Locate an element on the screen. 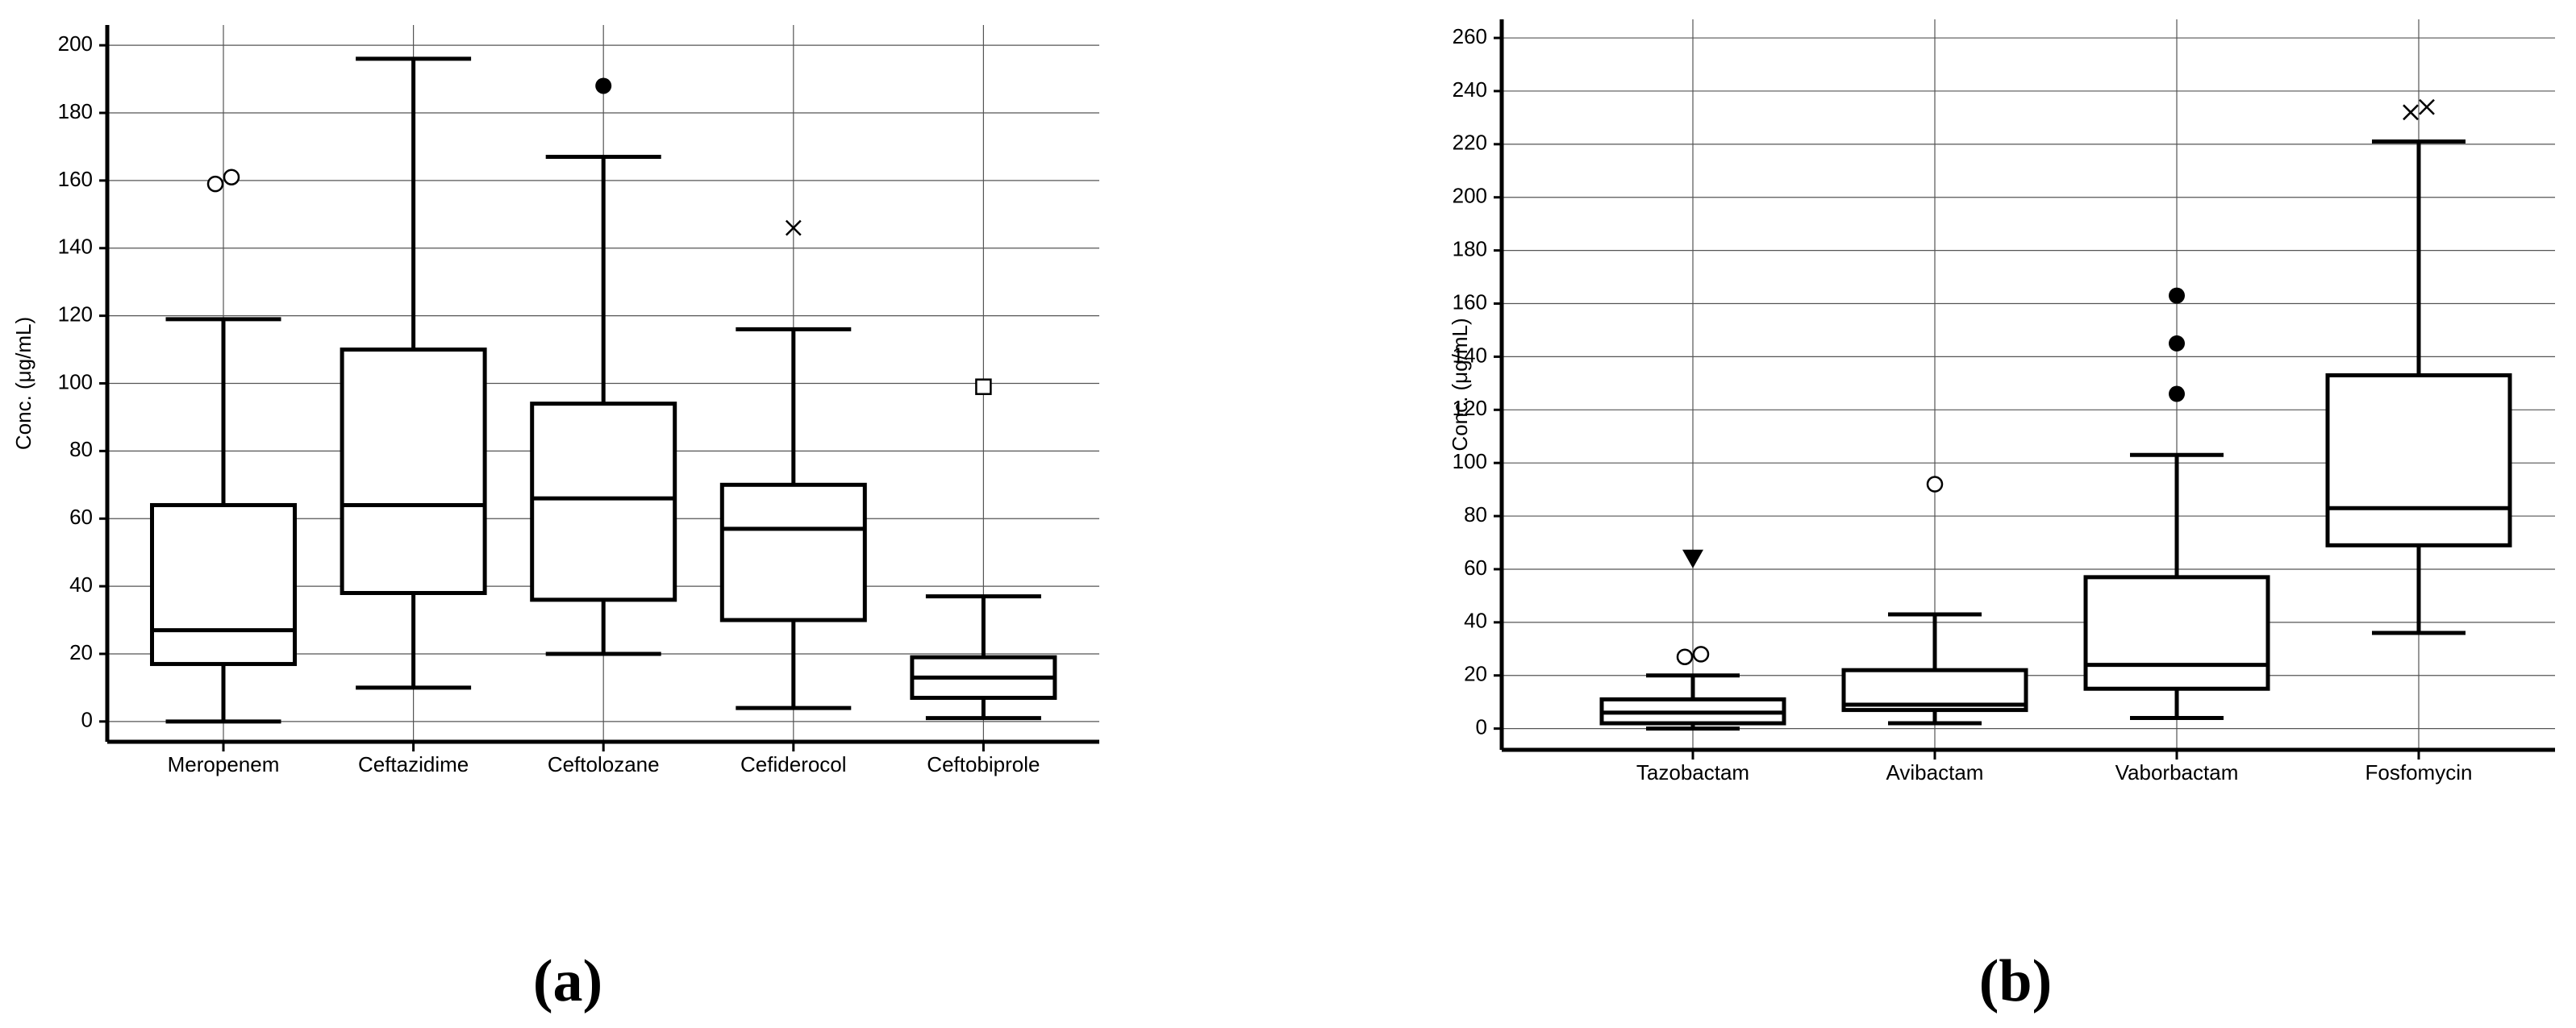  x-tick-label: Ceftobiprole is located at coordinates (983, 764).